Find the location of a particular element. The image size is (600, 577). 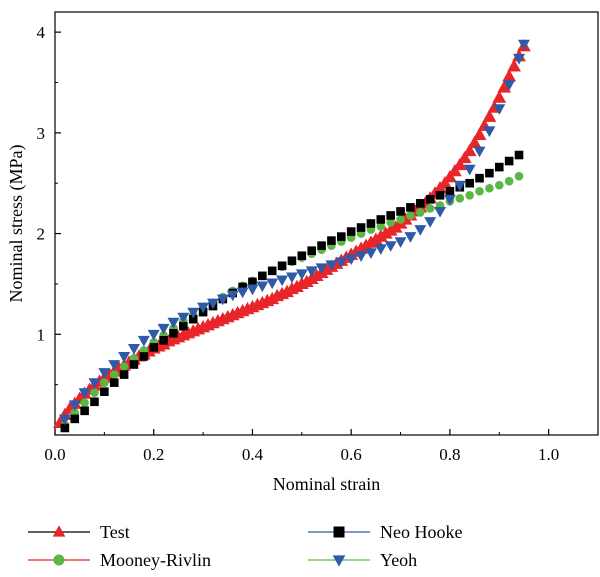

x-tick-label: 0.2 is located at coordinates (153, 454).